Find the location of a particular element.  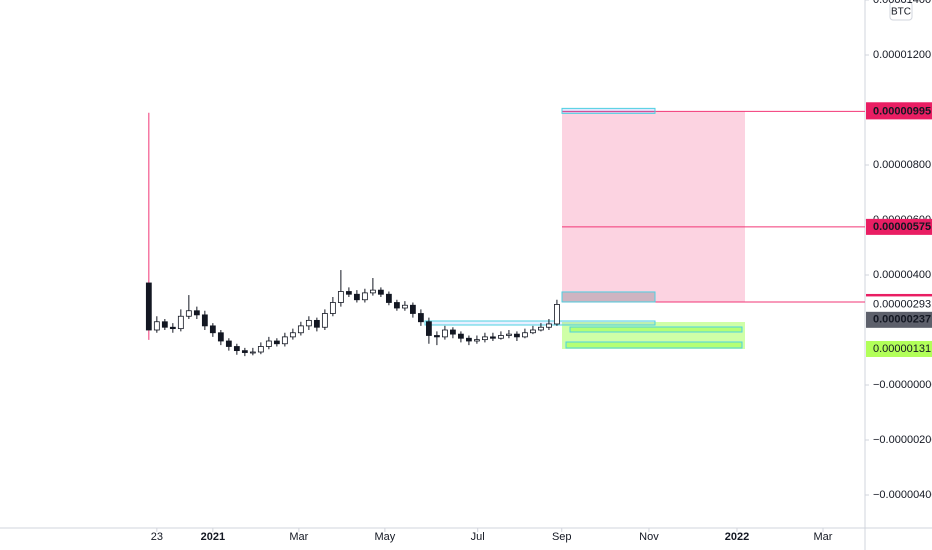

price-label: 0.00000995 is located at coordinates (902, 111).